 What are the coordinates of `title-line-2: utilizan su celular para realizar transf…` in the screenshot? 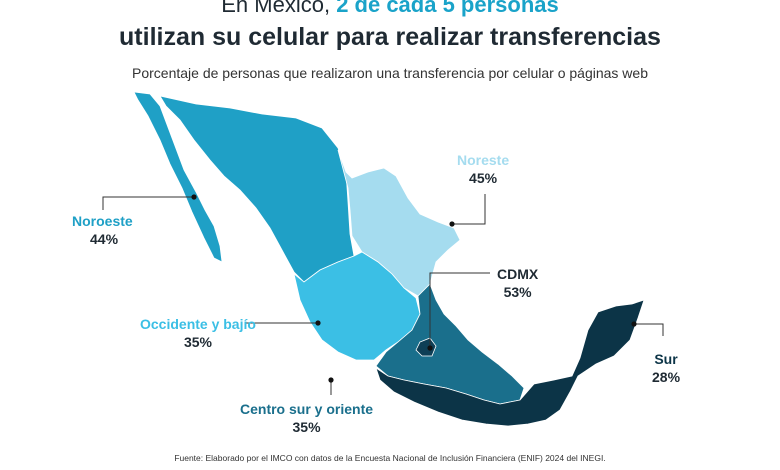 It's located at (390, 37).